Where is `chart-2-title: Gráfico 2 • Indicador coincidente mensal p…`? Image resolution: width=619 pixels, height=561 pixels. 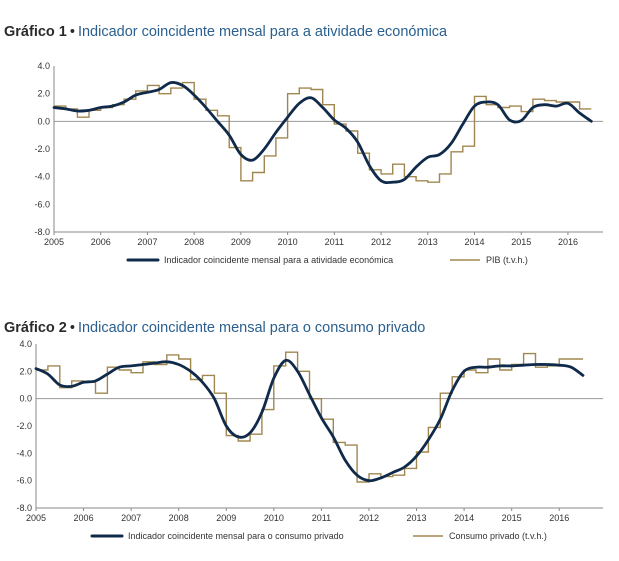
chart-2-title: Gráfico 2 • Indicador coincidente mensal p… is located at coordinates (214, 328).